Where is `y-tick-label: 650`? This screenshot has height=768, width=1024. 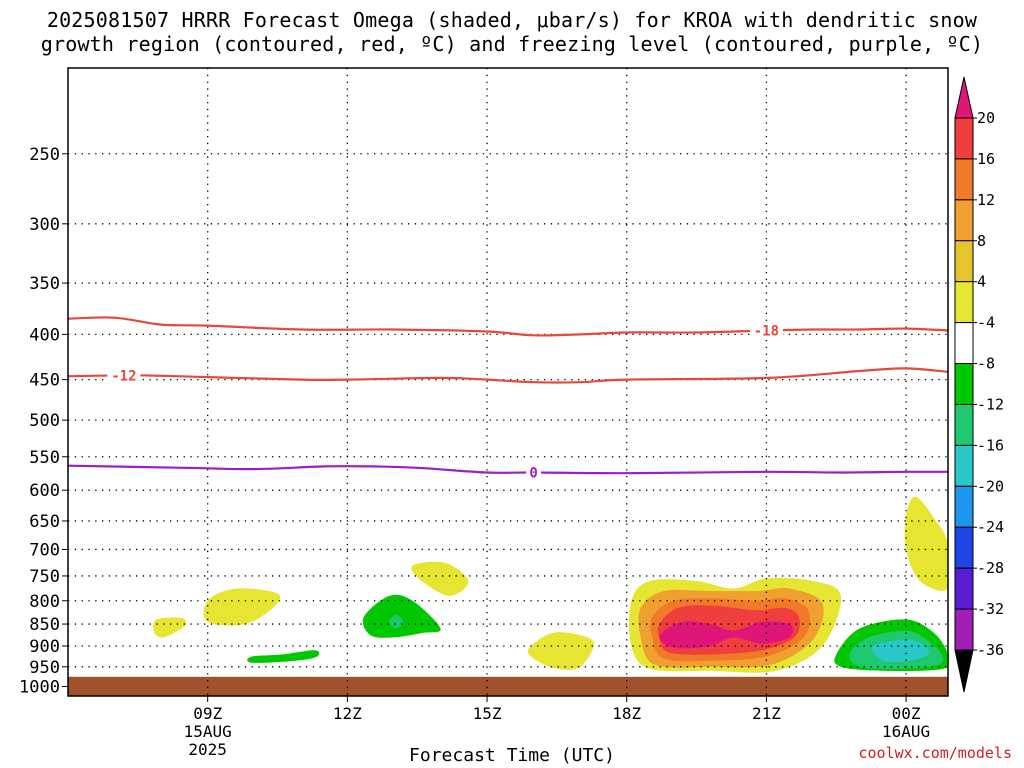
y-tick-label: 650 is located at coordinates (44, 522).